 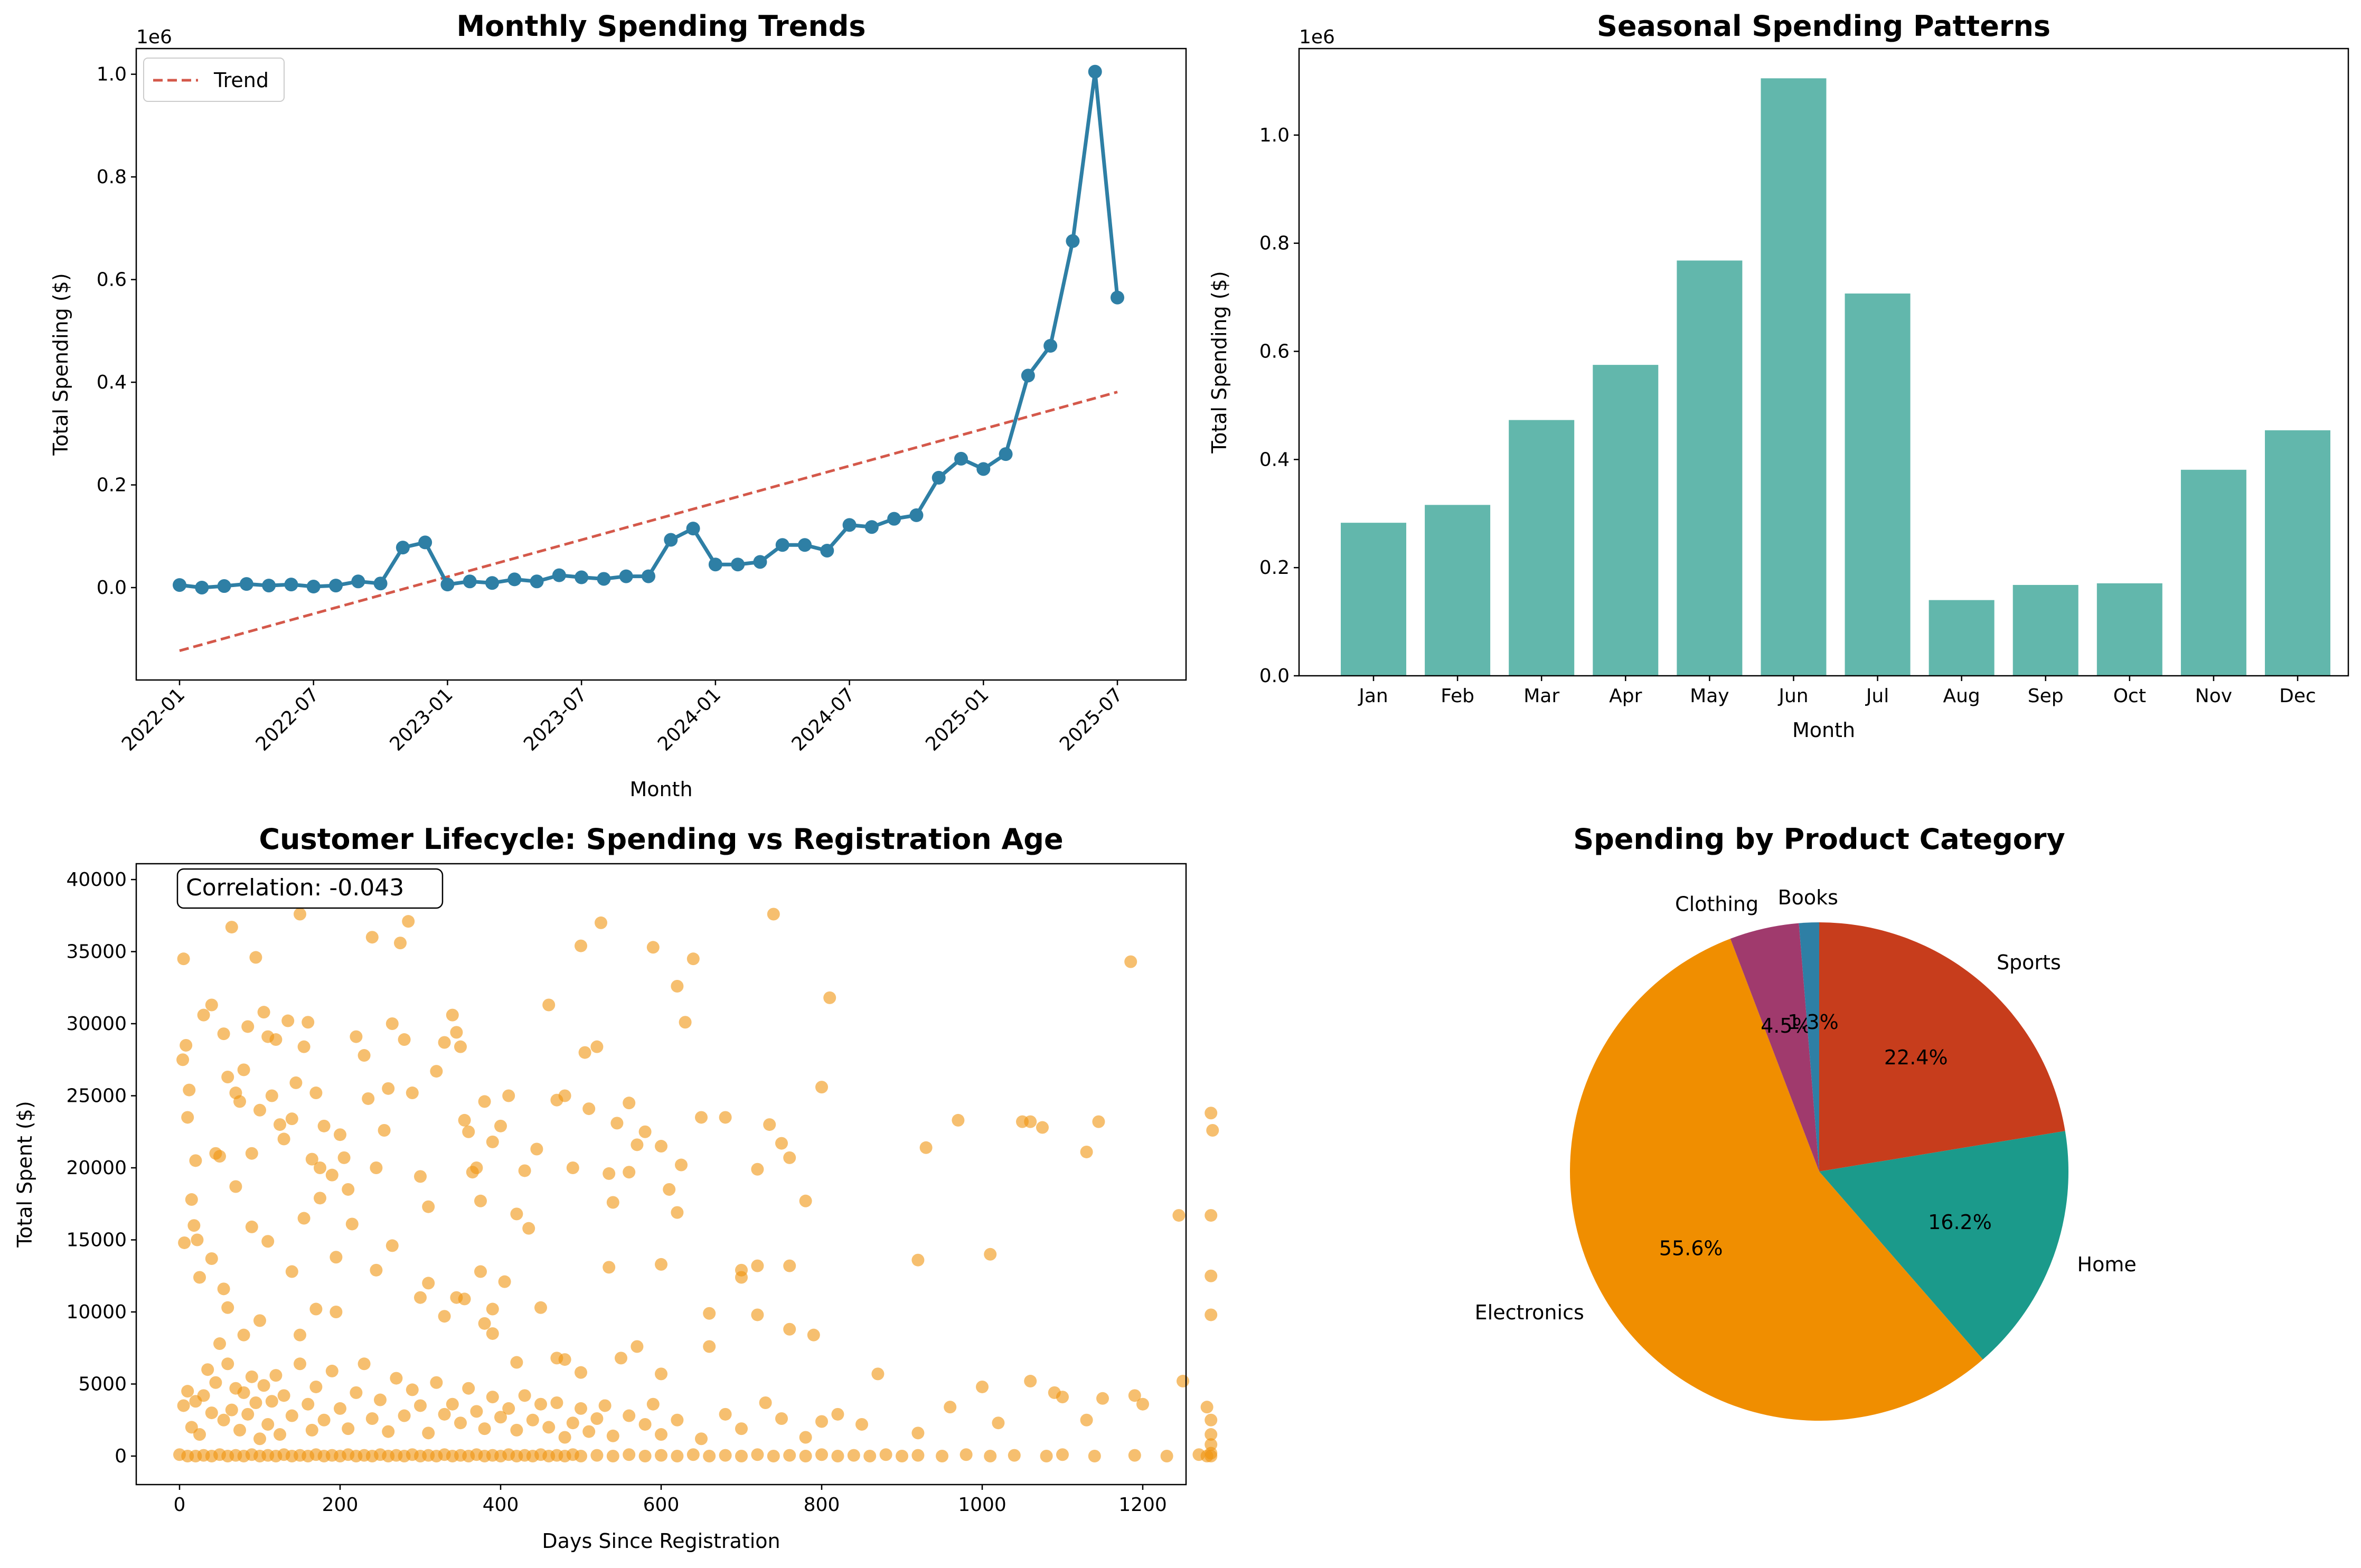 I want to click on x-tick-label: 0, so click(x=180, y=1505).